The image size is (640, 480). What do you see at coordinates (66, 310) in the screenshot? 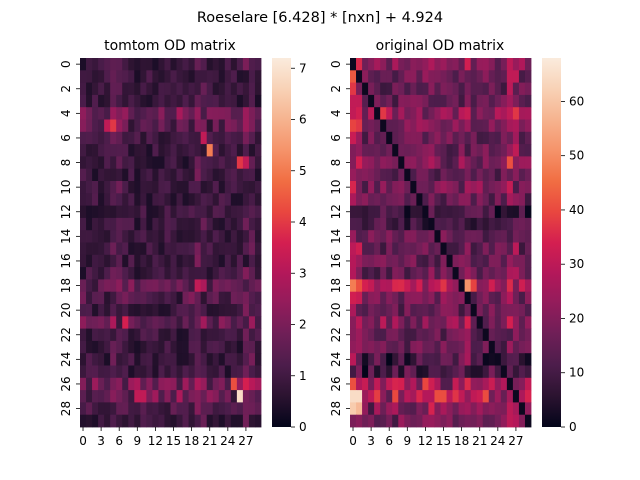
I see `y-tick-label: 20` at bounding box center [66, 310].